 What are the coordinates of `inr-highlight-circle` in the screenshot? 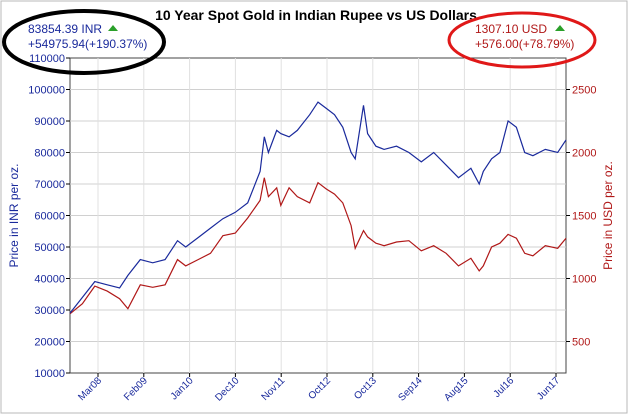 It's located at (84, 42).